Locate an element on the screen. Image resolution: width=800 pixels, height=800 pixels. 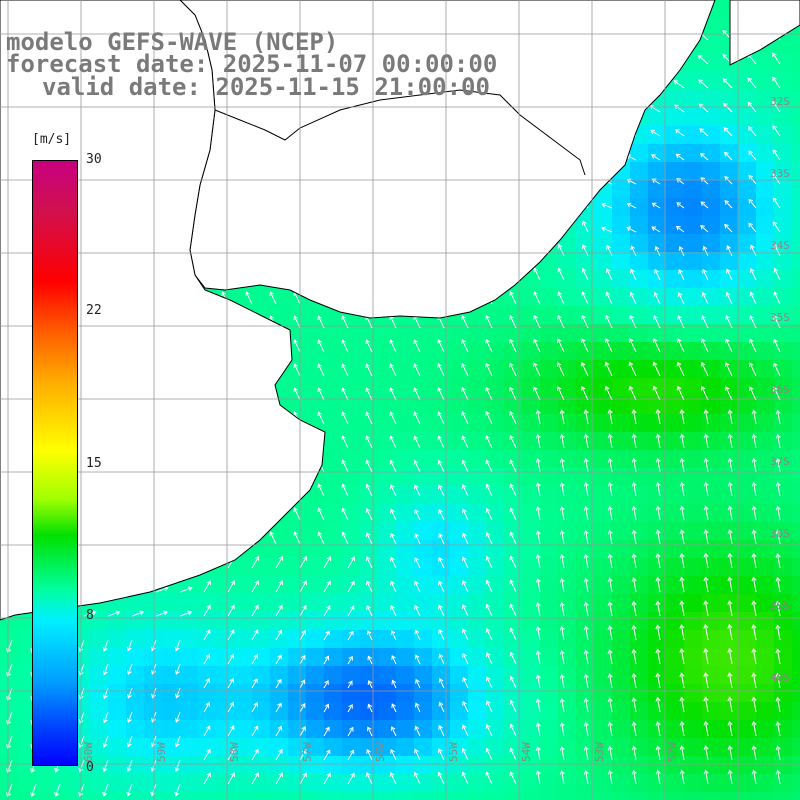
longitude-label: 56W is located at coordinates (380, 752).